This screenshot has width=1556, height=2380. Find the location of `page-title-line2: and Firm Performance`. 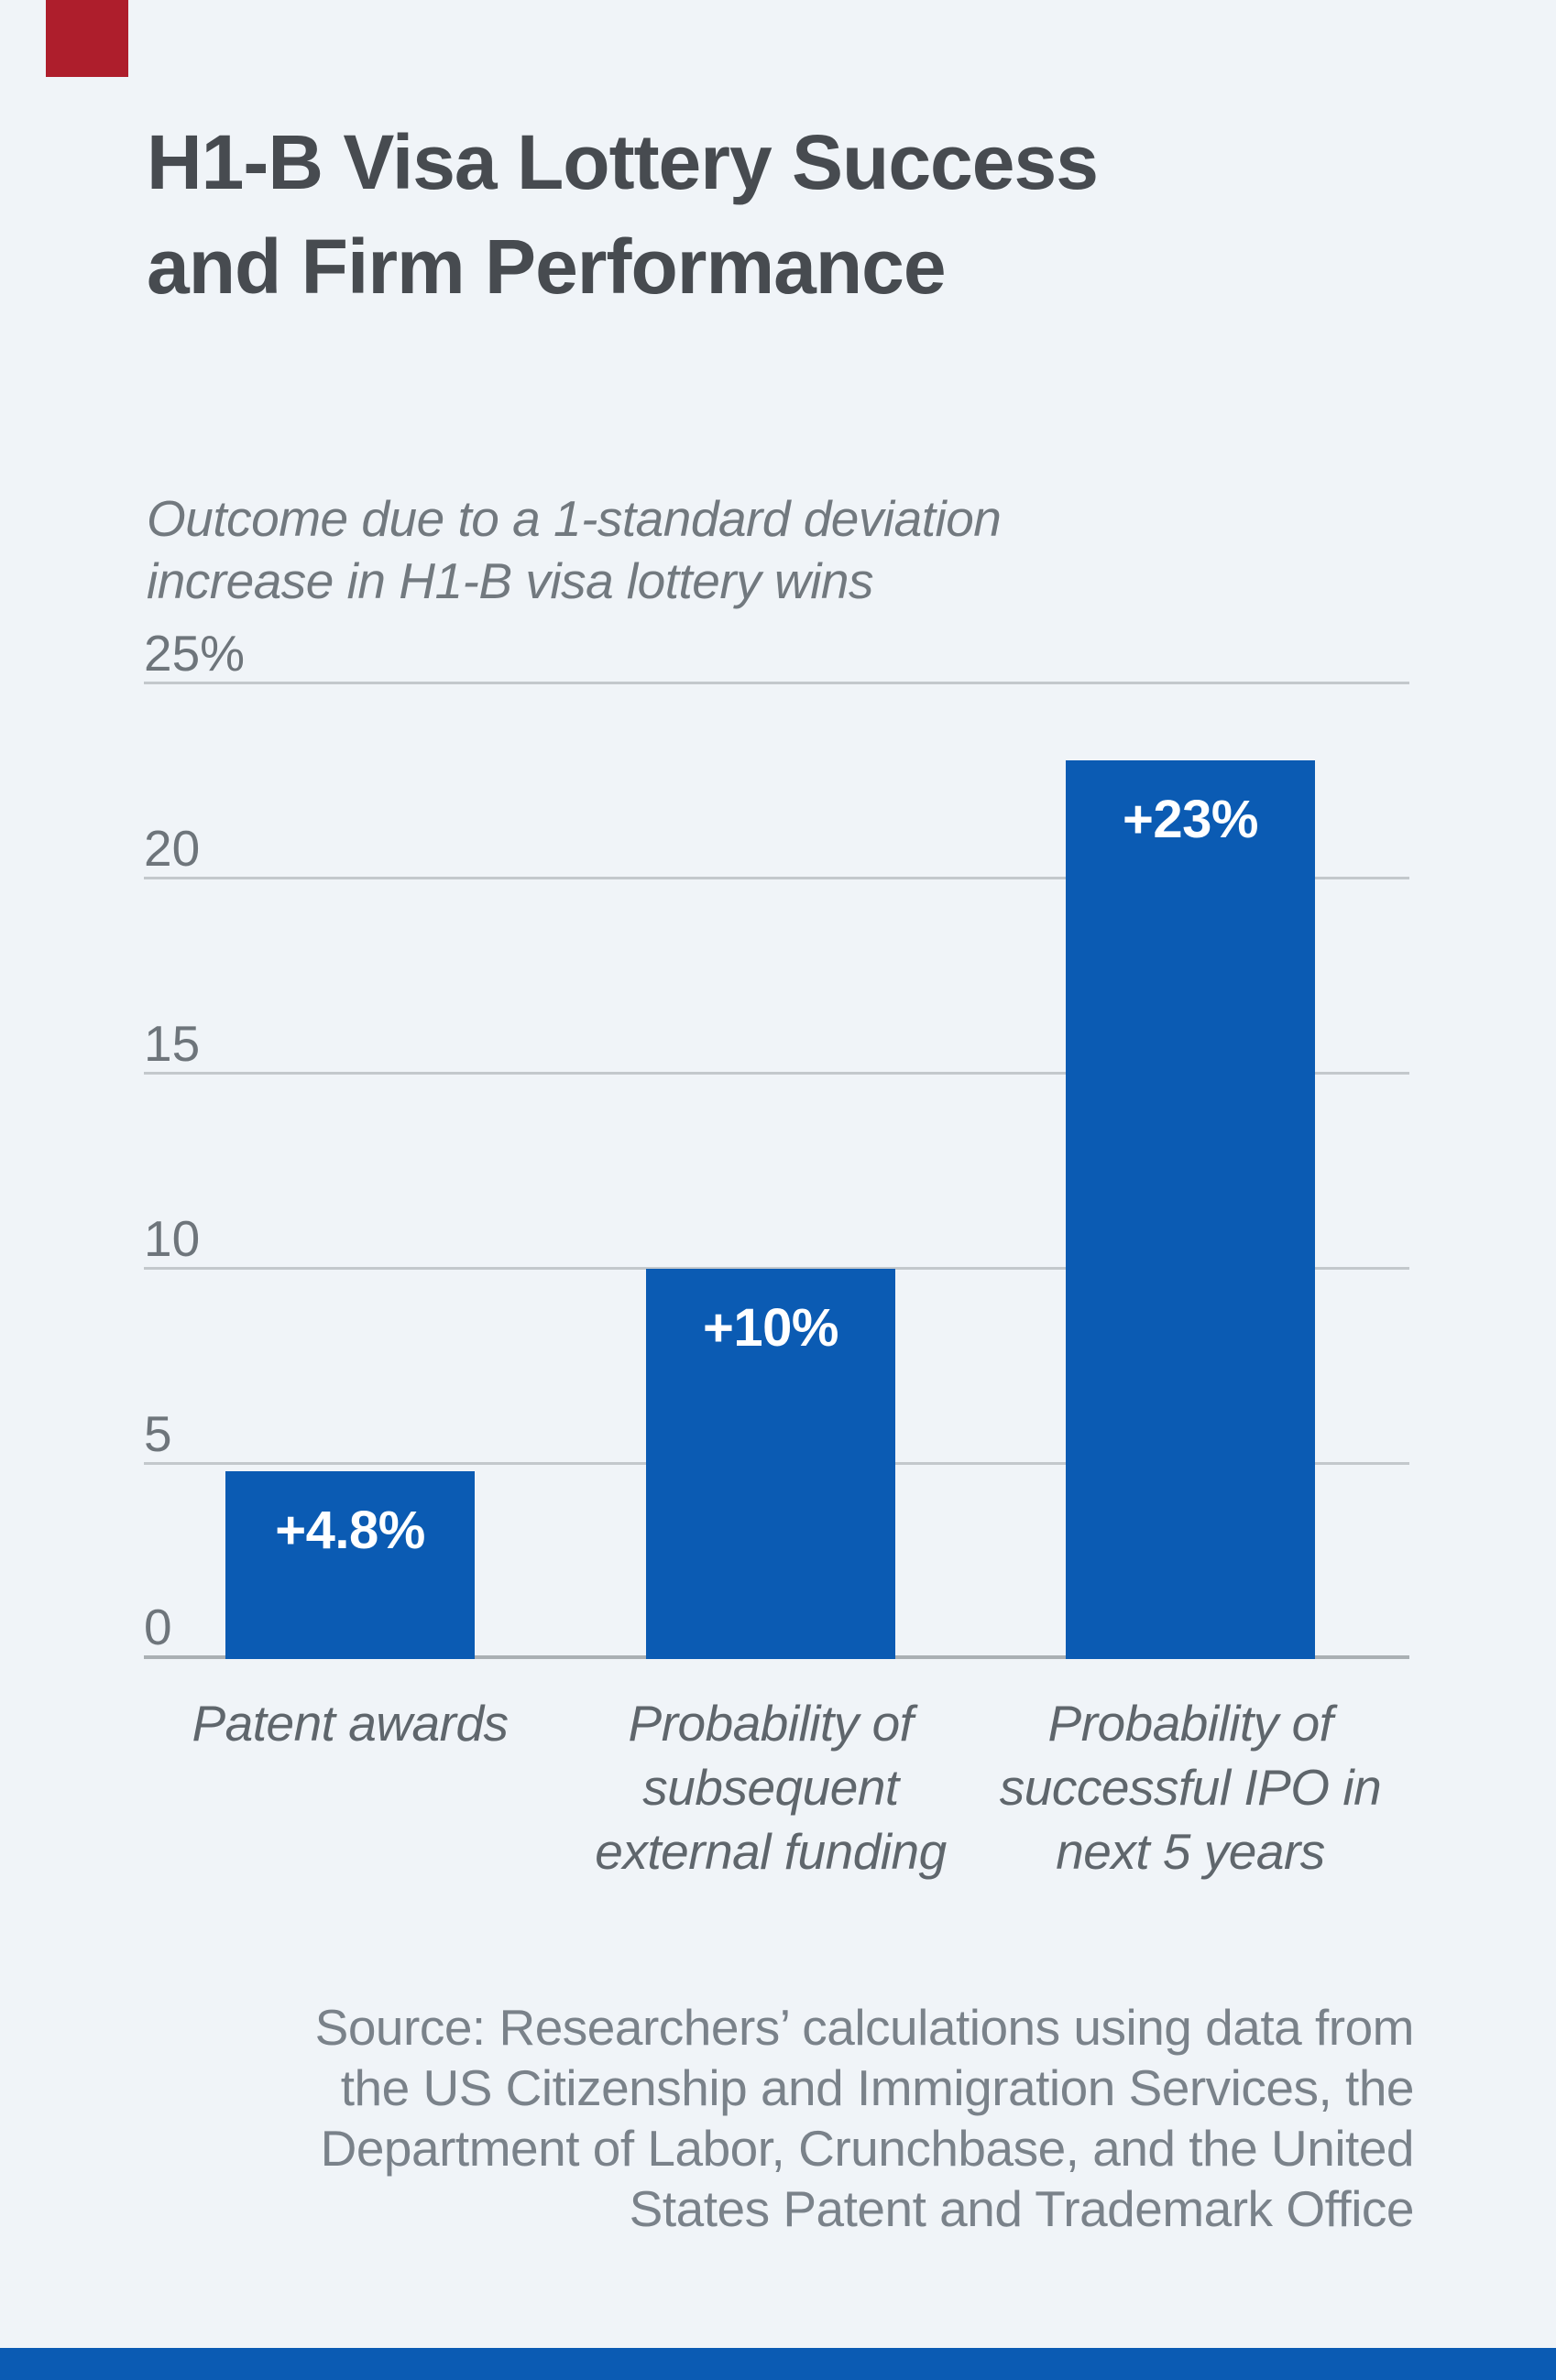

page-title-line2: and Firm Performance is located at coordinates (547, 267).